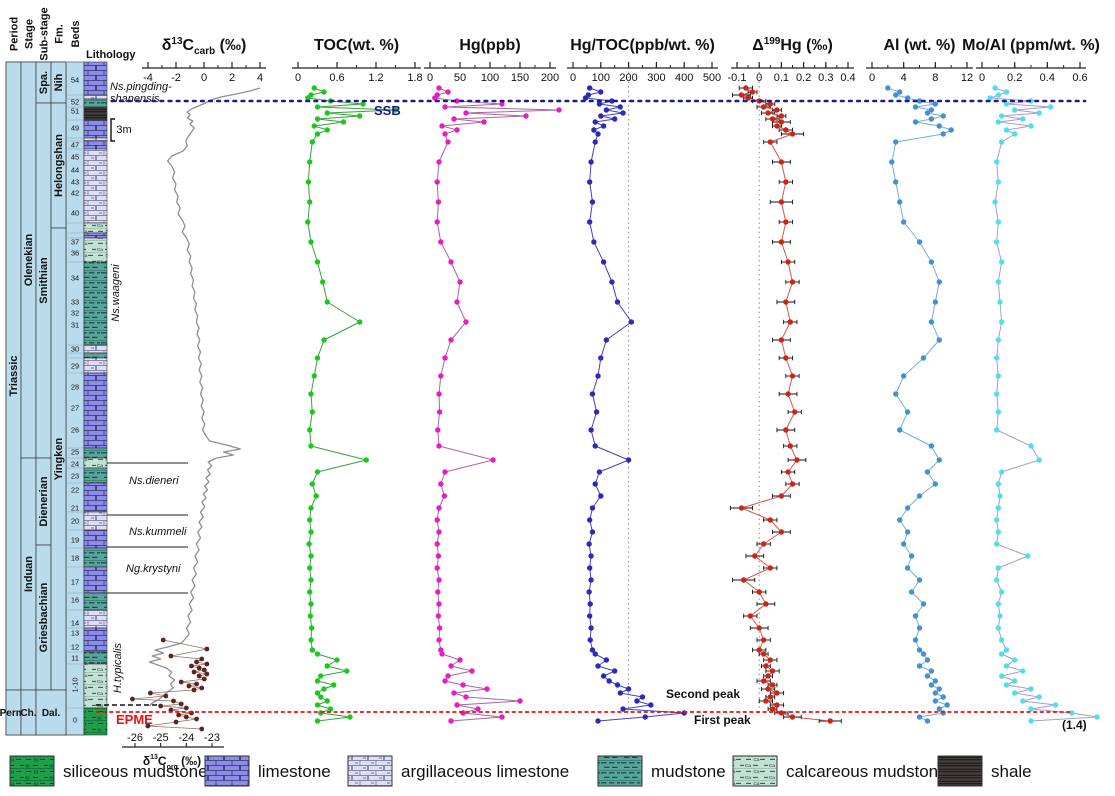 The image size is (1115, 796). What do you see at coordinates (712, 78) in the screenshot?
I see `tick-label: 500` at bounding box center [712, 78].